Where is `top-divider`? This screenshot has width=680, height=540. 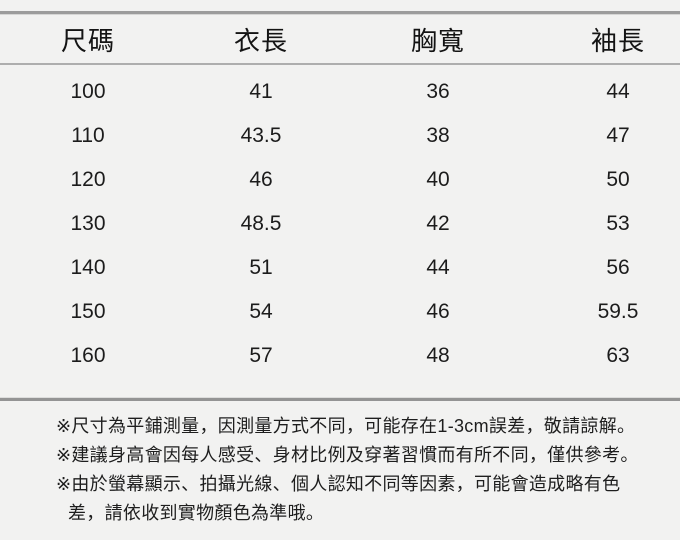
top-divider is located at coordinates (340, 13).